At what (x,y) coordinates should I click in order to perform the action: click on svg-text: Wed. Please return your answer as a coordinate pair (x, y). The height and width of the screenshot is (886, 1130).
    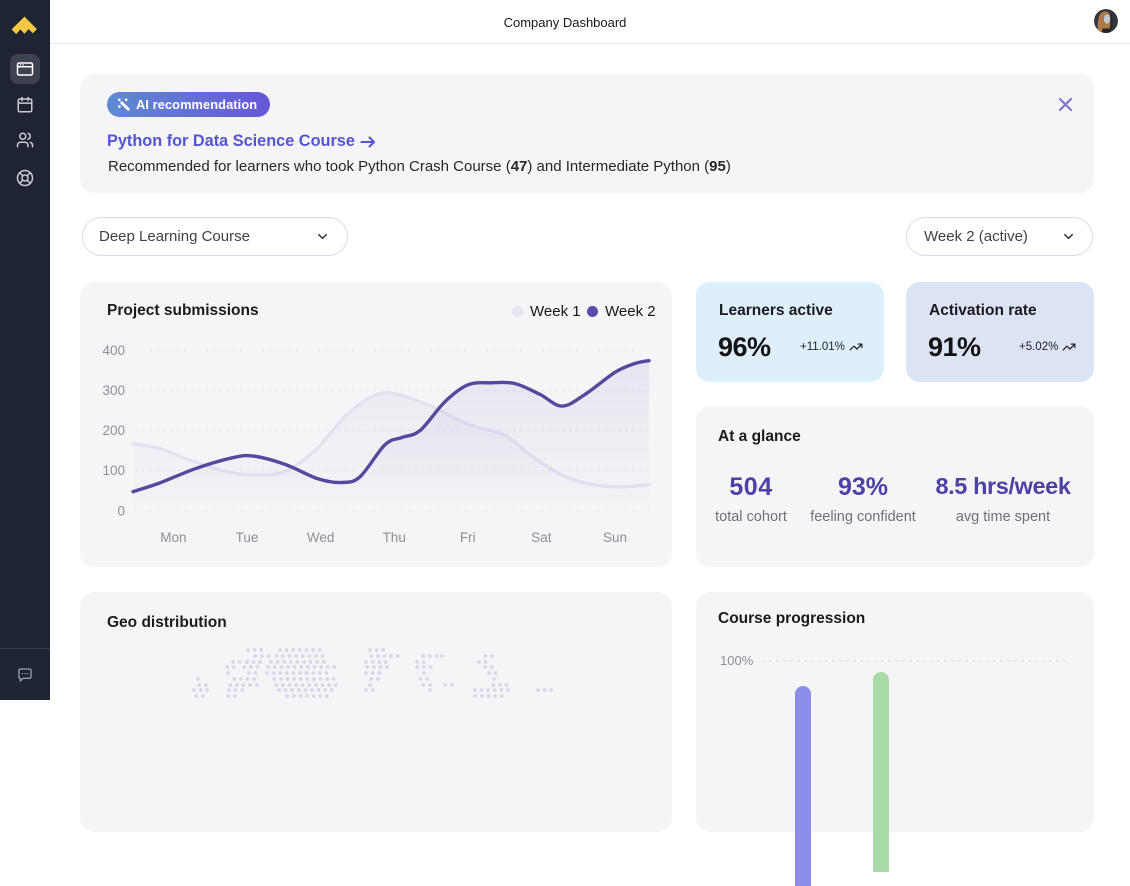
    Looking at the image, I should click on (321, 537).